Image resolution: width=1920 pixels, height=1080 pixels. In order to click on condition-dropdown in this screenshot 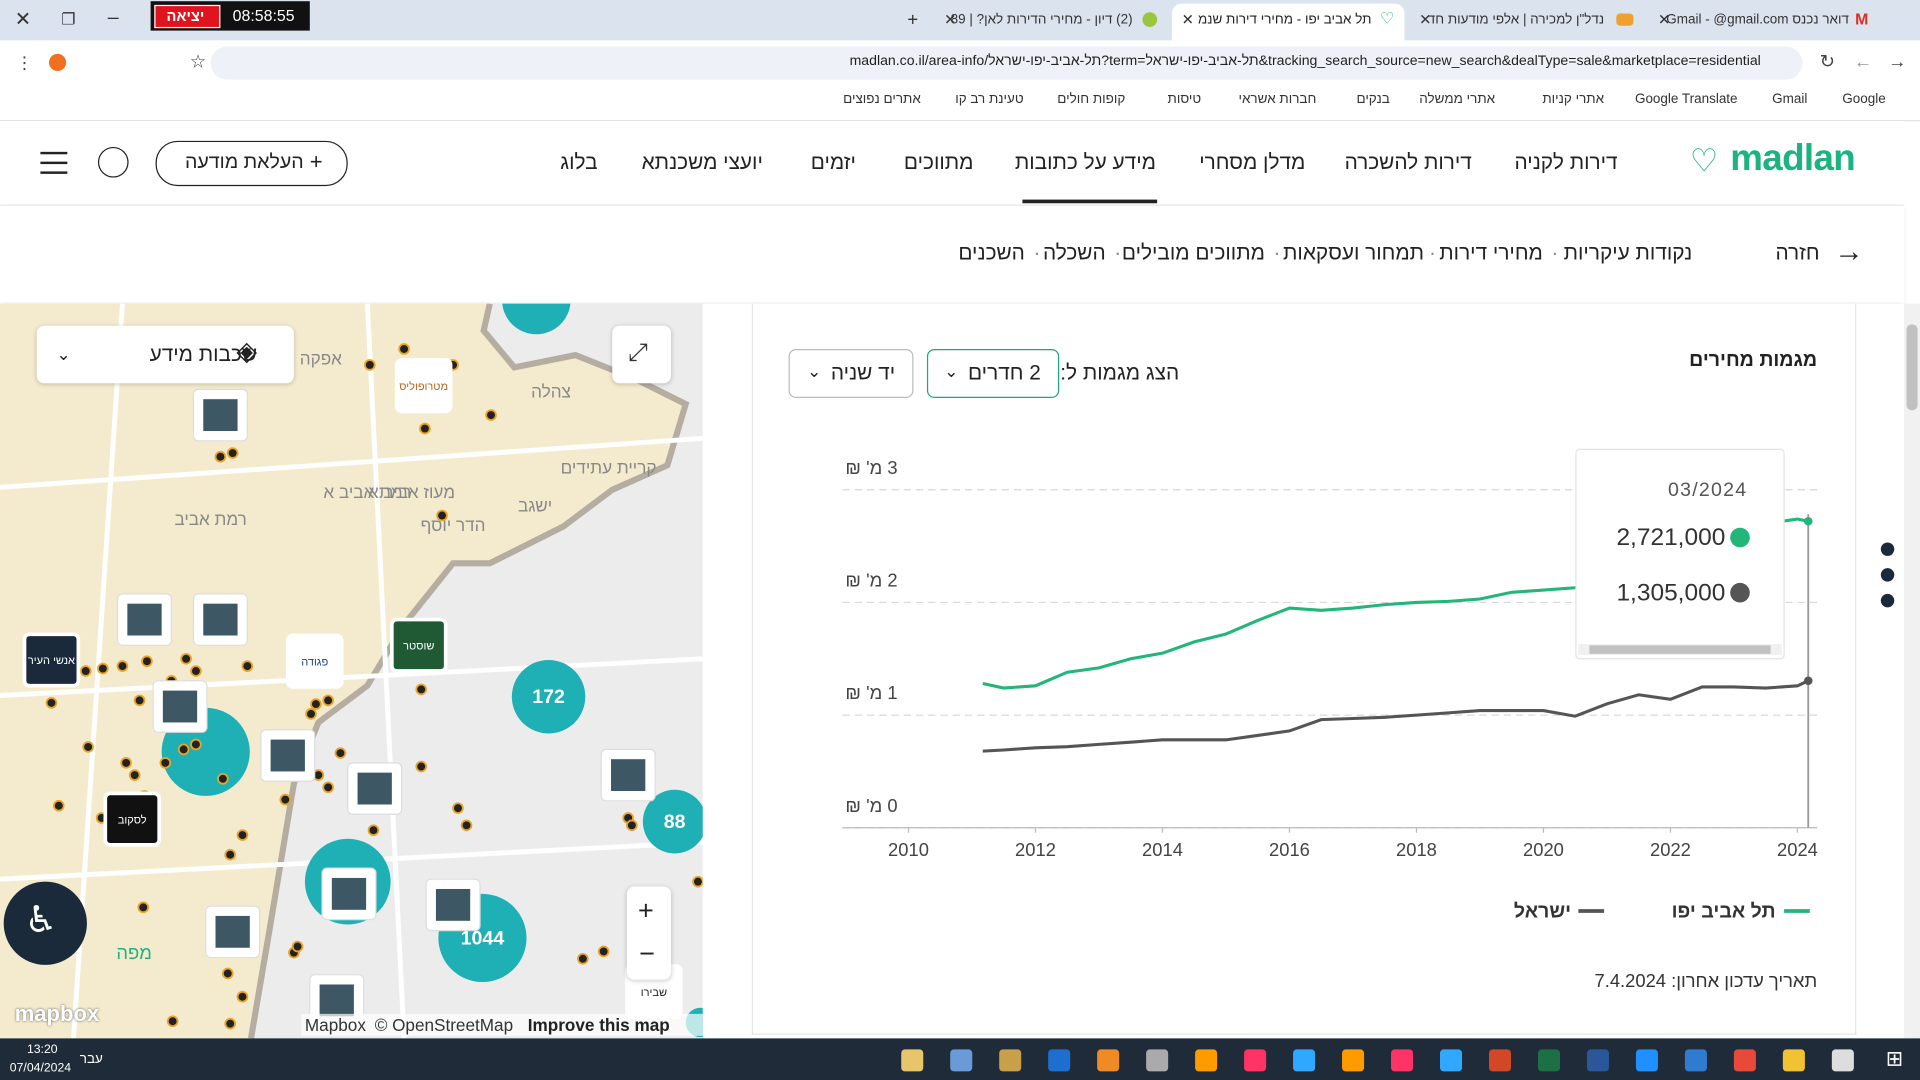, I will do `click(851, 373)`.